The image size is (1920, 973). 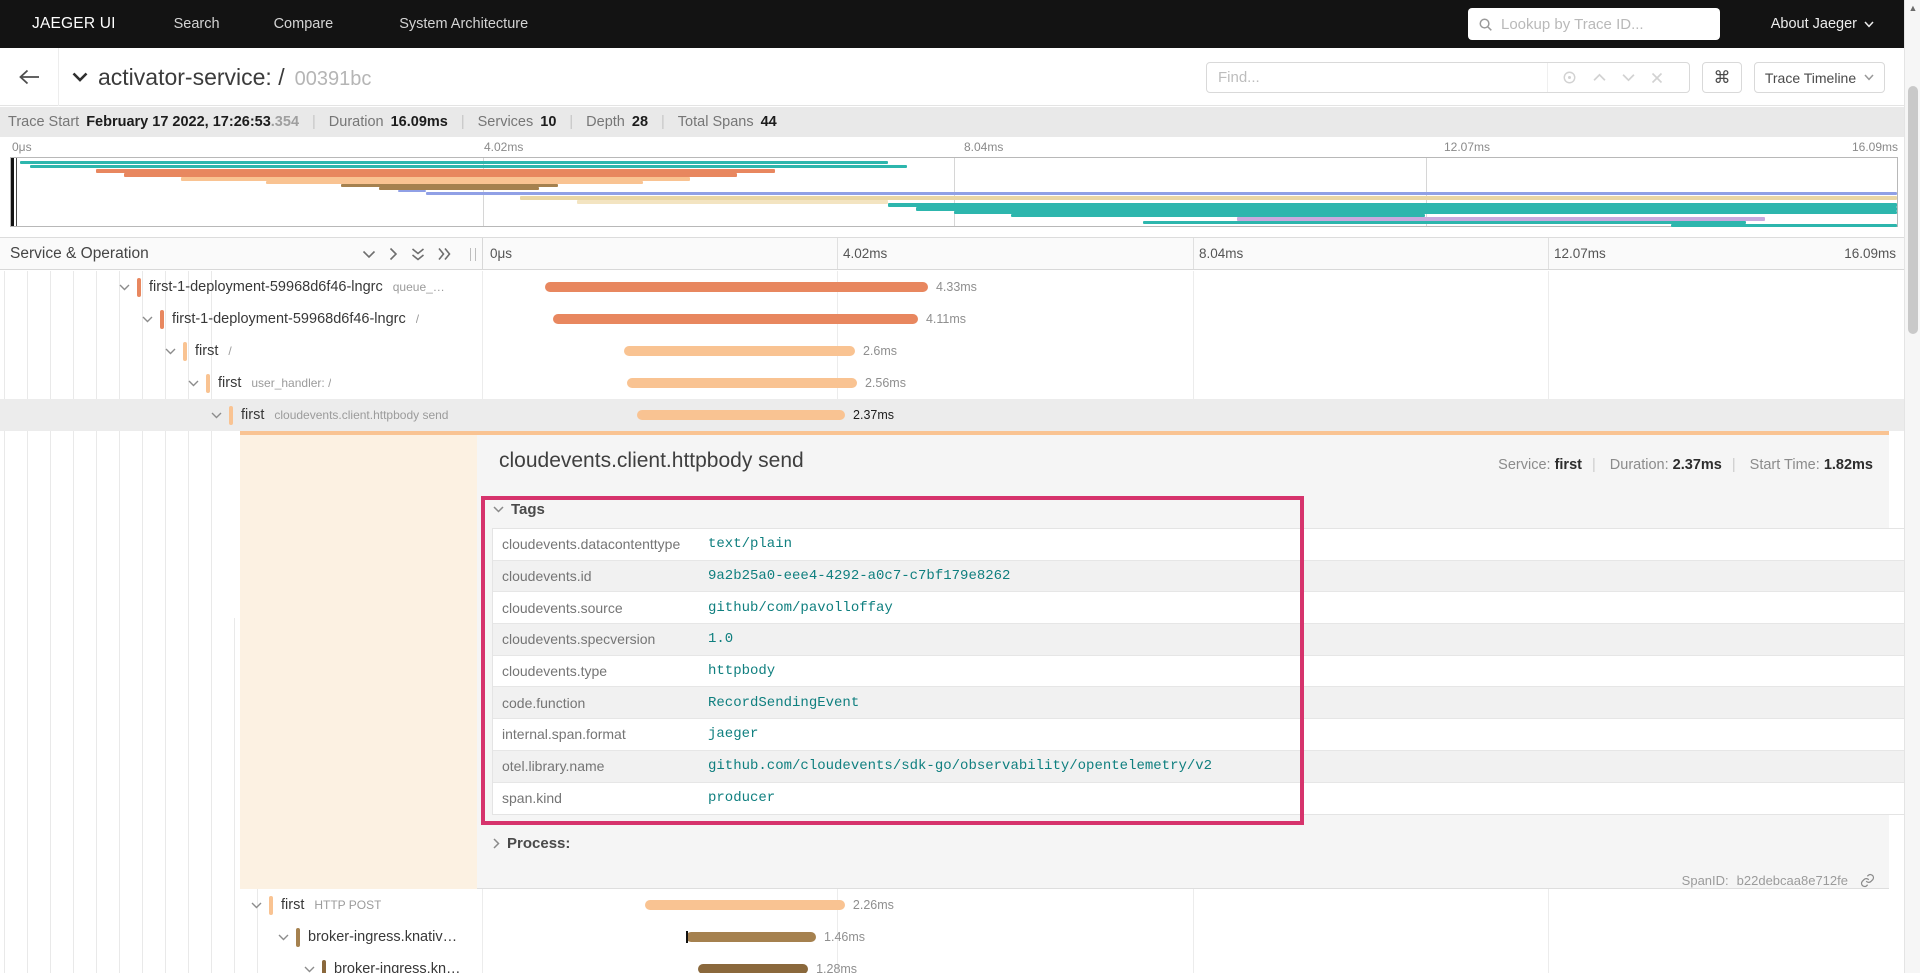 What do you see at coordinates (1193, 963) in the screenshot?
I see `span-timeline-cell: 1.28ms` at bounding box center [1193, 963].